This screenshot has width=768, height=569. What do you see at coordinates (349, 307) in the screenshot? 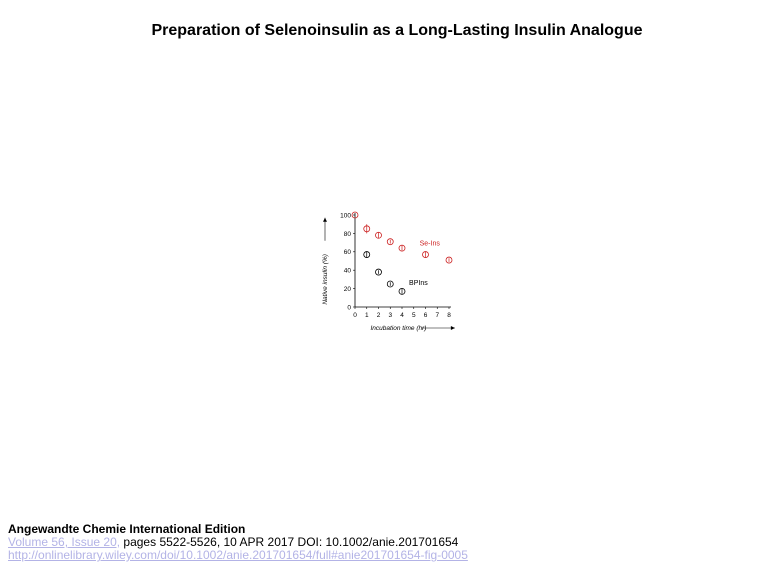
I see `y-tick-label: 0` at bounding box center [349, 307].